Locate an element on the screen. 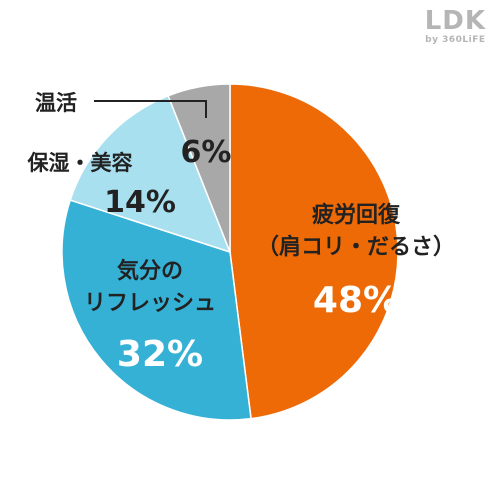 This screenshot has width=500, height=500. slice-value-3: 14% is located at coordinates (140, 202).